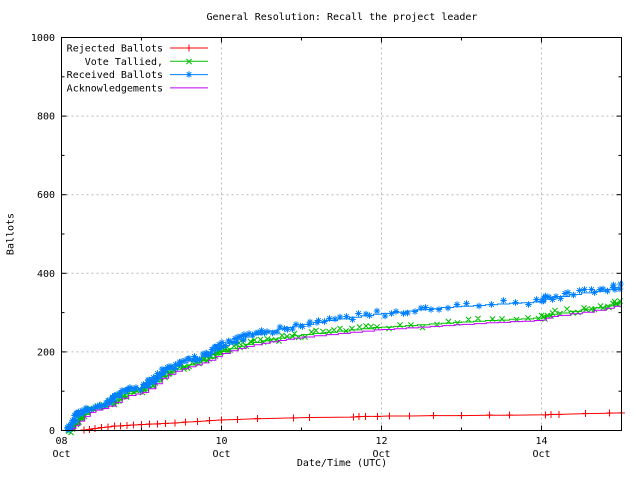 The width and height of the screenshot is (640, 480). Describe the element at coordinates (115, 49) in the screenshot. I see `legend-label-rejected-ballots: Rejected Ballots` at that location.